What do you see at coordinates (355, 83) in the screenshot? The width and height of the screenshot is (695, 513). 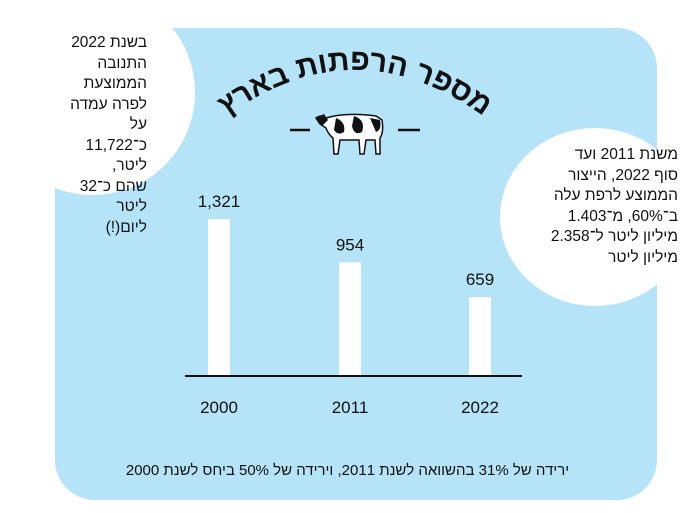 I see `chart-title: מספר הרפתות בארץ` at bounding box center [355, 83].